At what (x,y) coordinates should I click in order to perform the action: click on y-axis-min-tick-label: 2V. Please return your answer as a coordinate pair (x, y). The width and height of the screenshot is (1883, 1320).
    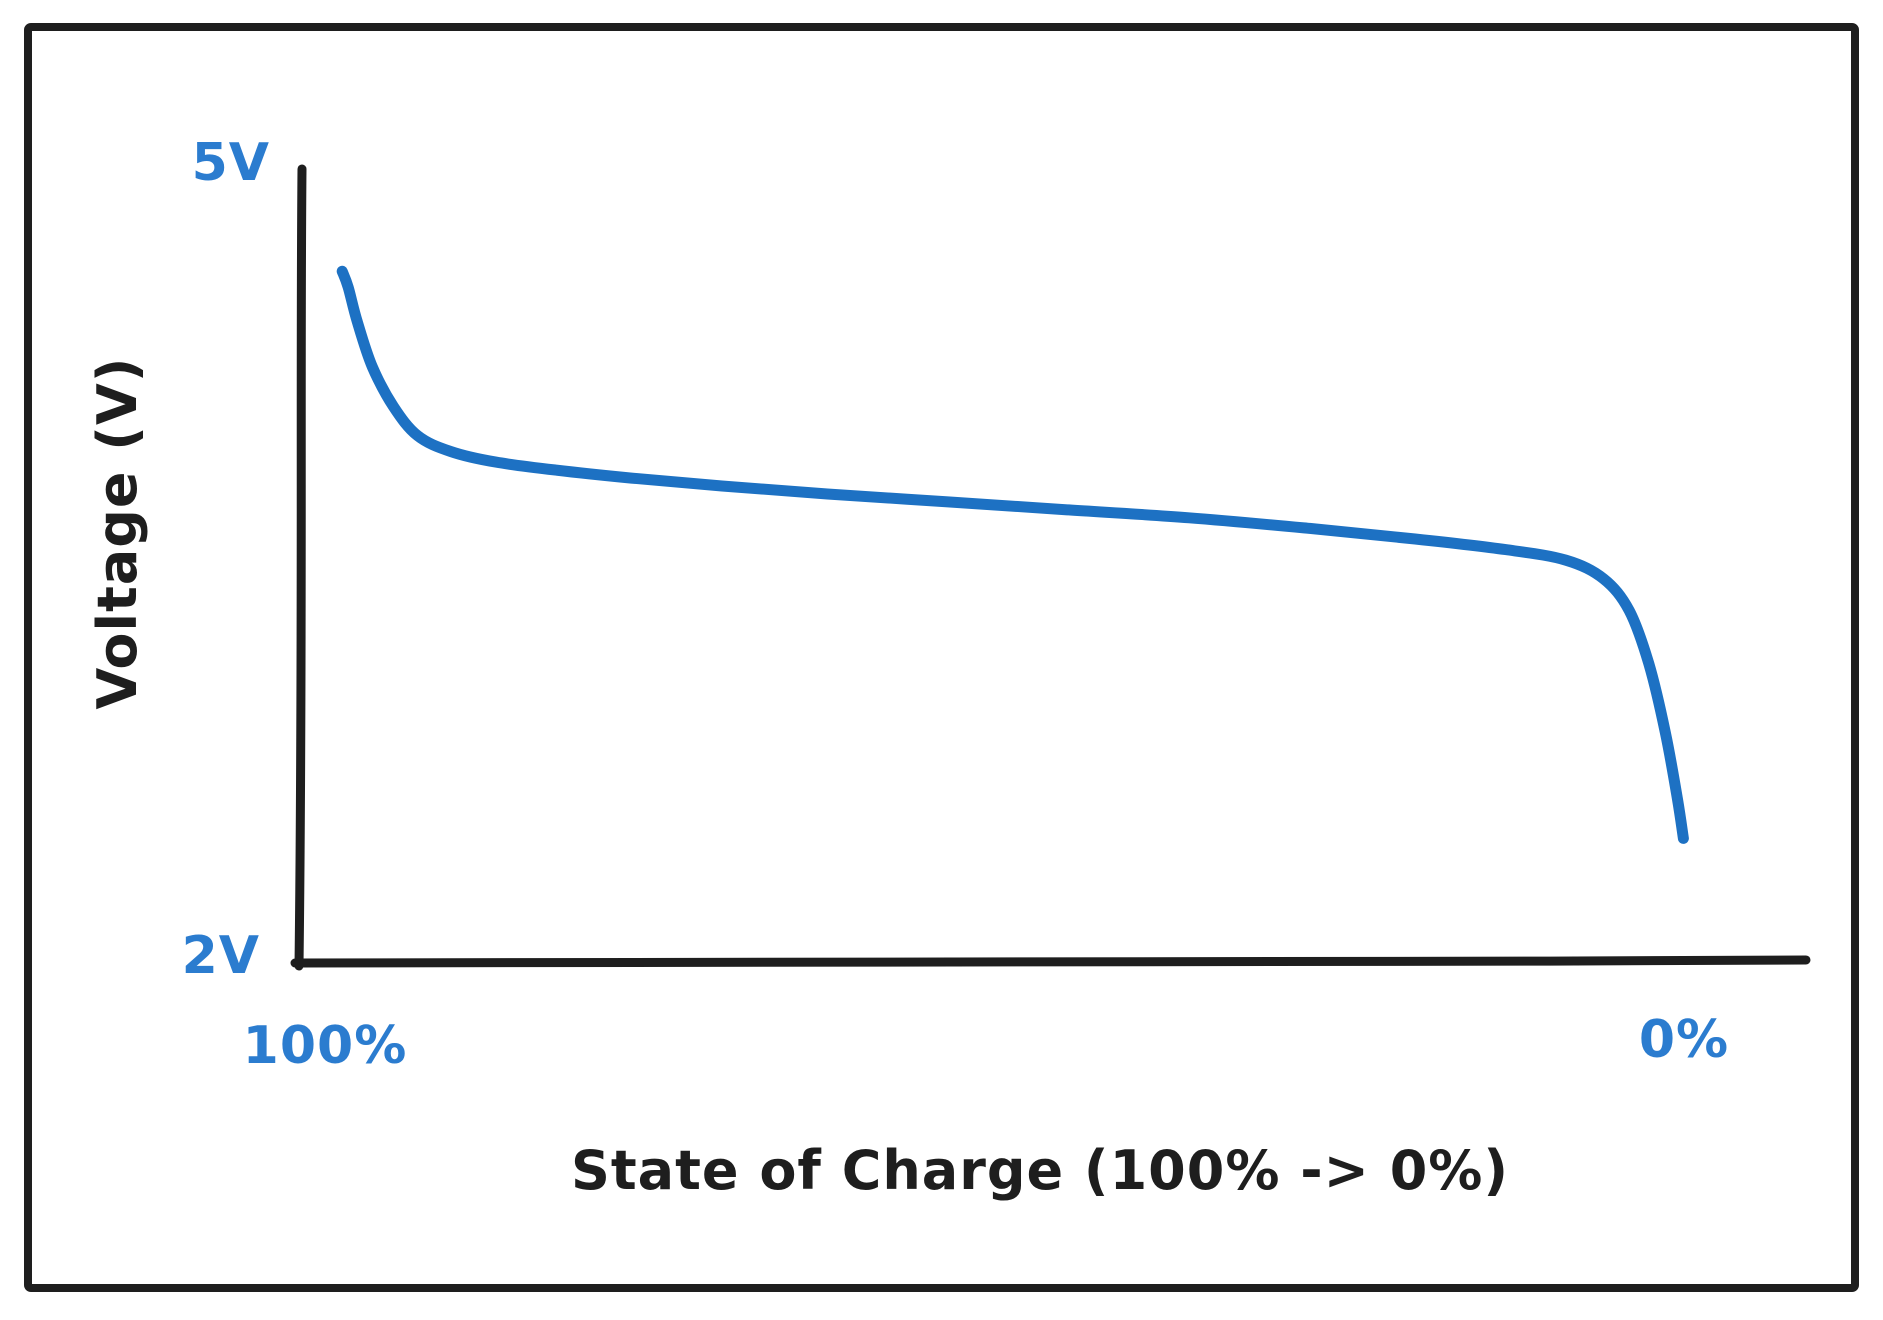
    Looking at the image, I should click on (220, 956).